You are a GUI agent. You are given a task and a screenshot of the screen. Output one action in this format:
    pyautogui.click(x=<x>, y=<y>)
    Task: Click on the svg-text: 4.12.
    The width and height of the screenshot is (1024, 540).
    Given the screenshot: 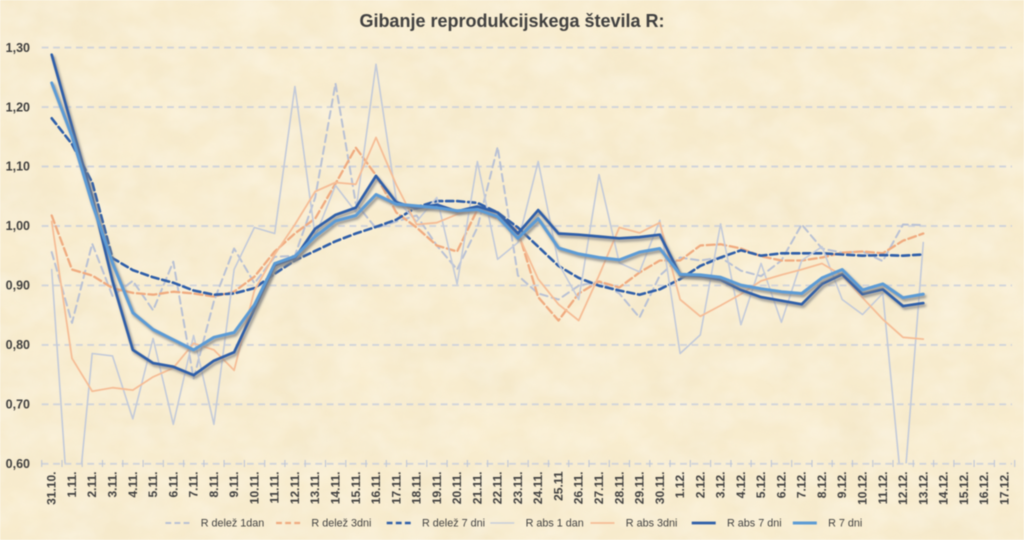 What is the action you would take?
    pyautogui.click(x=741, y=485)
    